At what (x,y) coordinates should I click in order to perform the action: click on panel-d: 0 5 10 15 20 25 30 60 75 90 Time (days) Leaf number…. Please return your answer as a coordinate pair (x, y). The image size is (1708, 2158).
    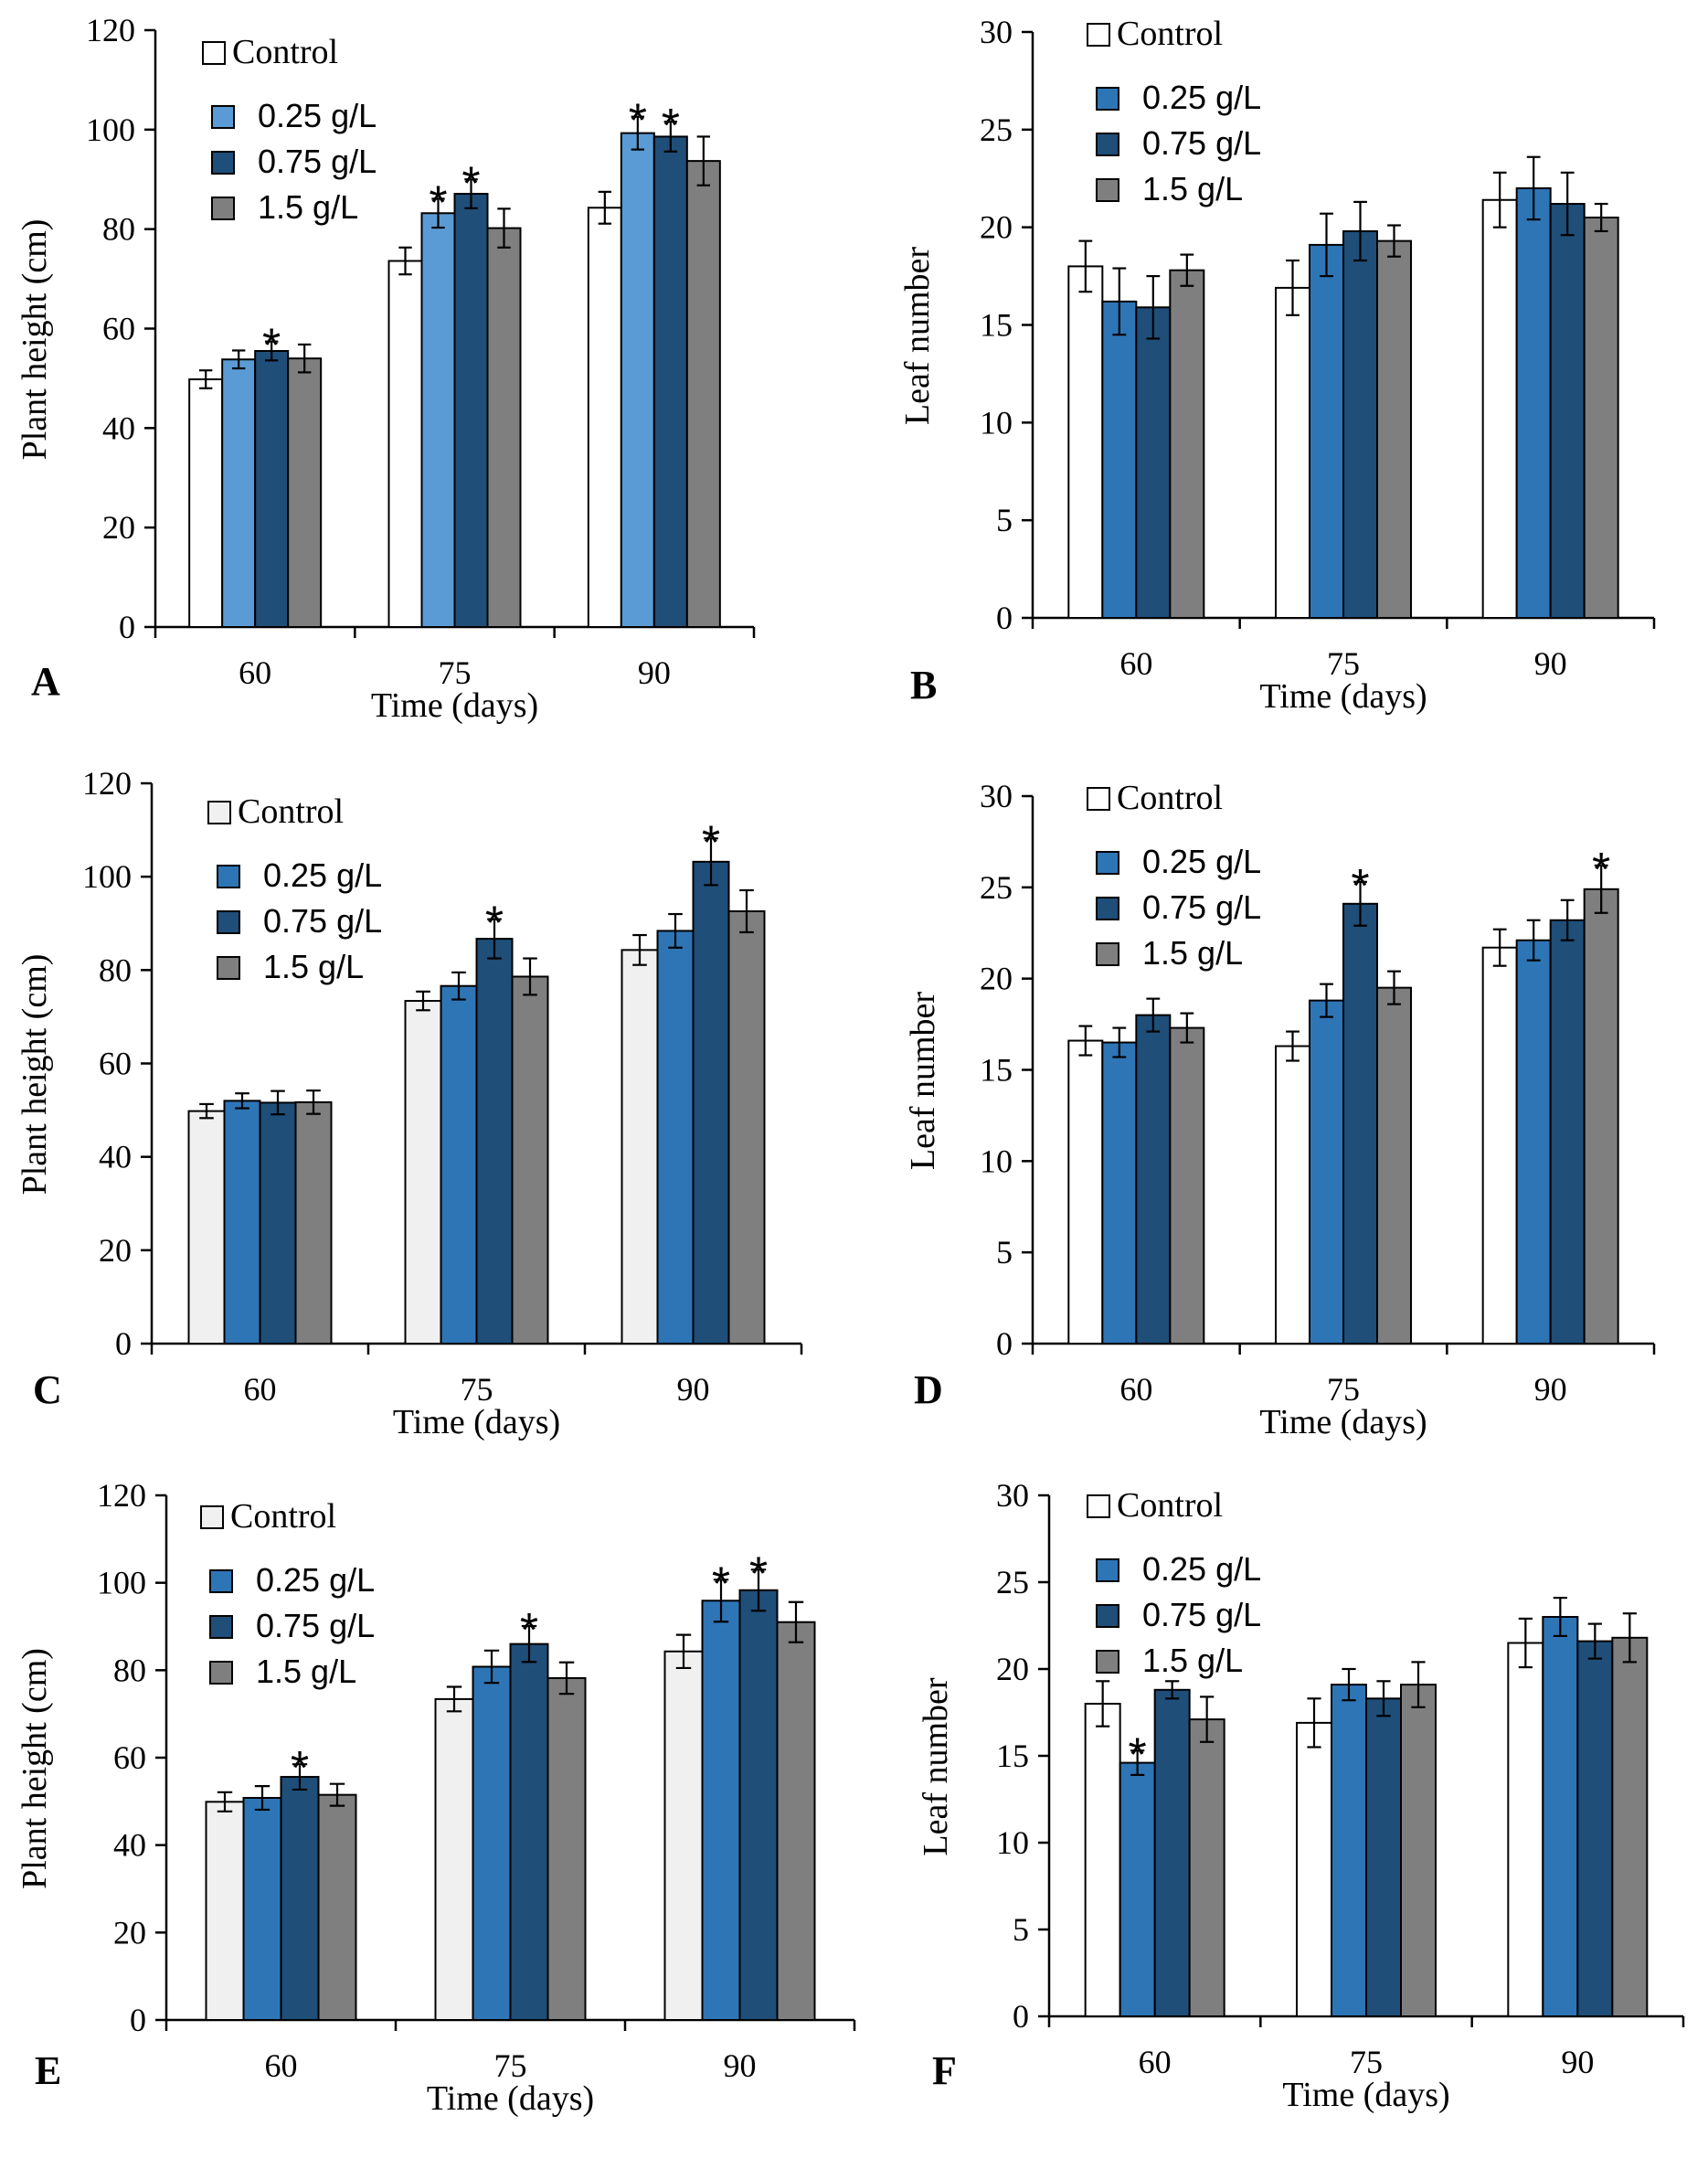
    Looking at the image, I should click on (1280, 1109).